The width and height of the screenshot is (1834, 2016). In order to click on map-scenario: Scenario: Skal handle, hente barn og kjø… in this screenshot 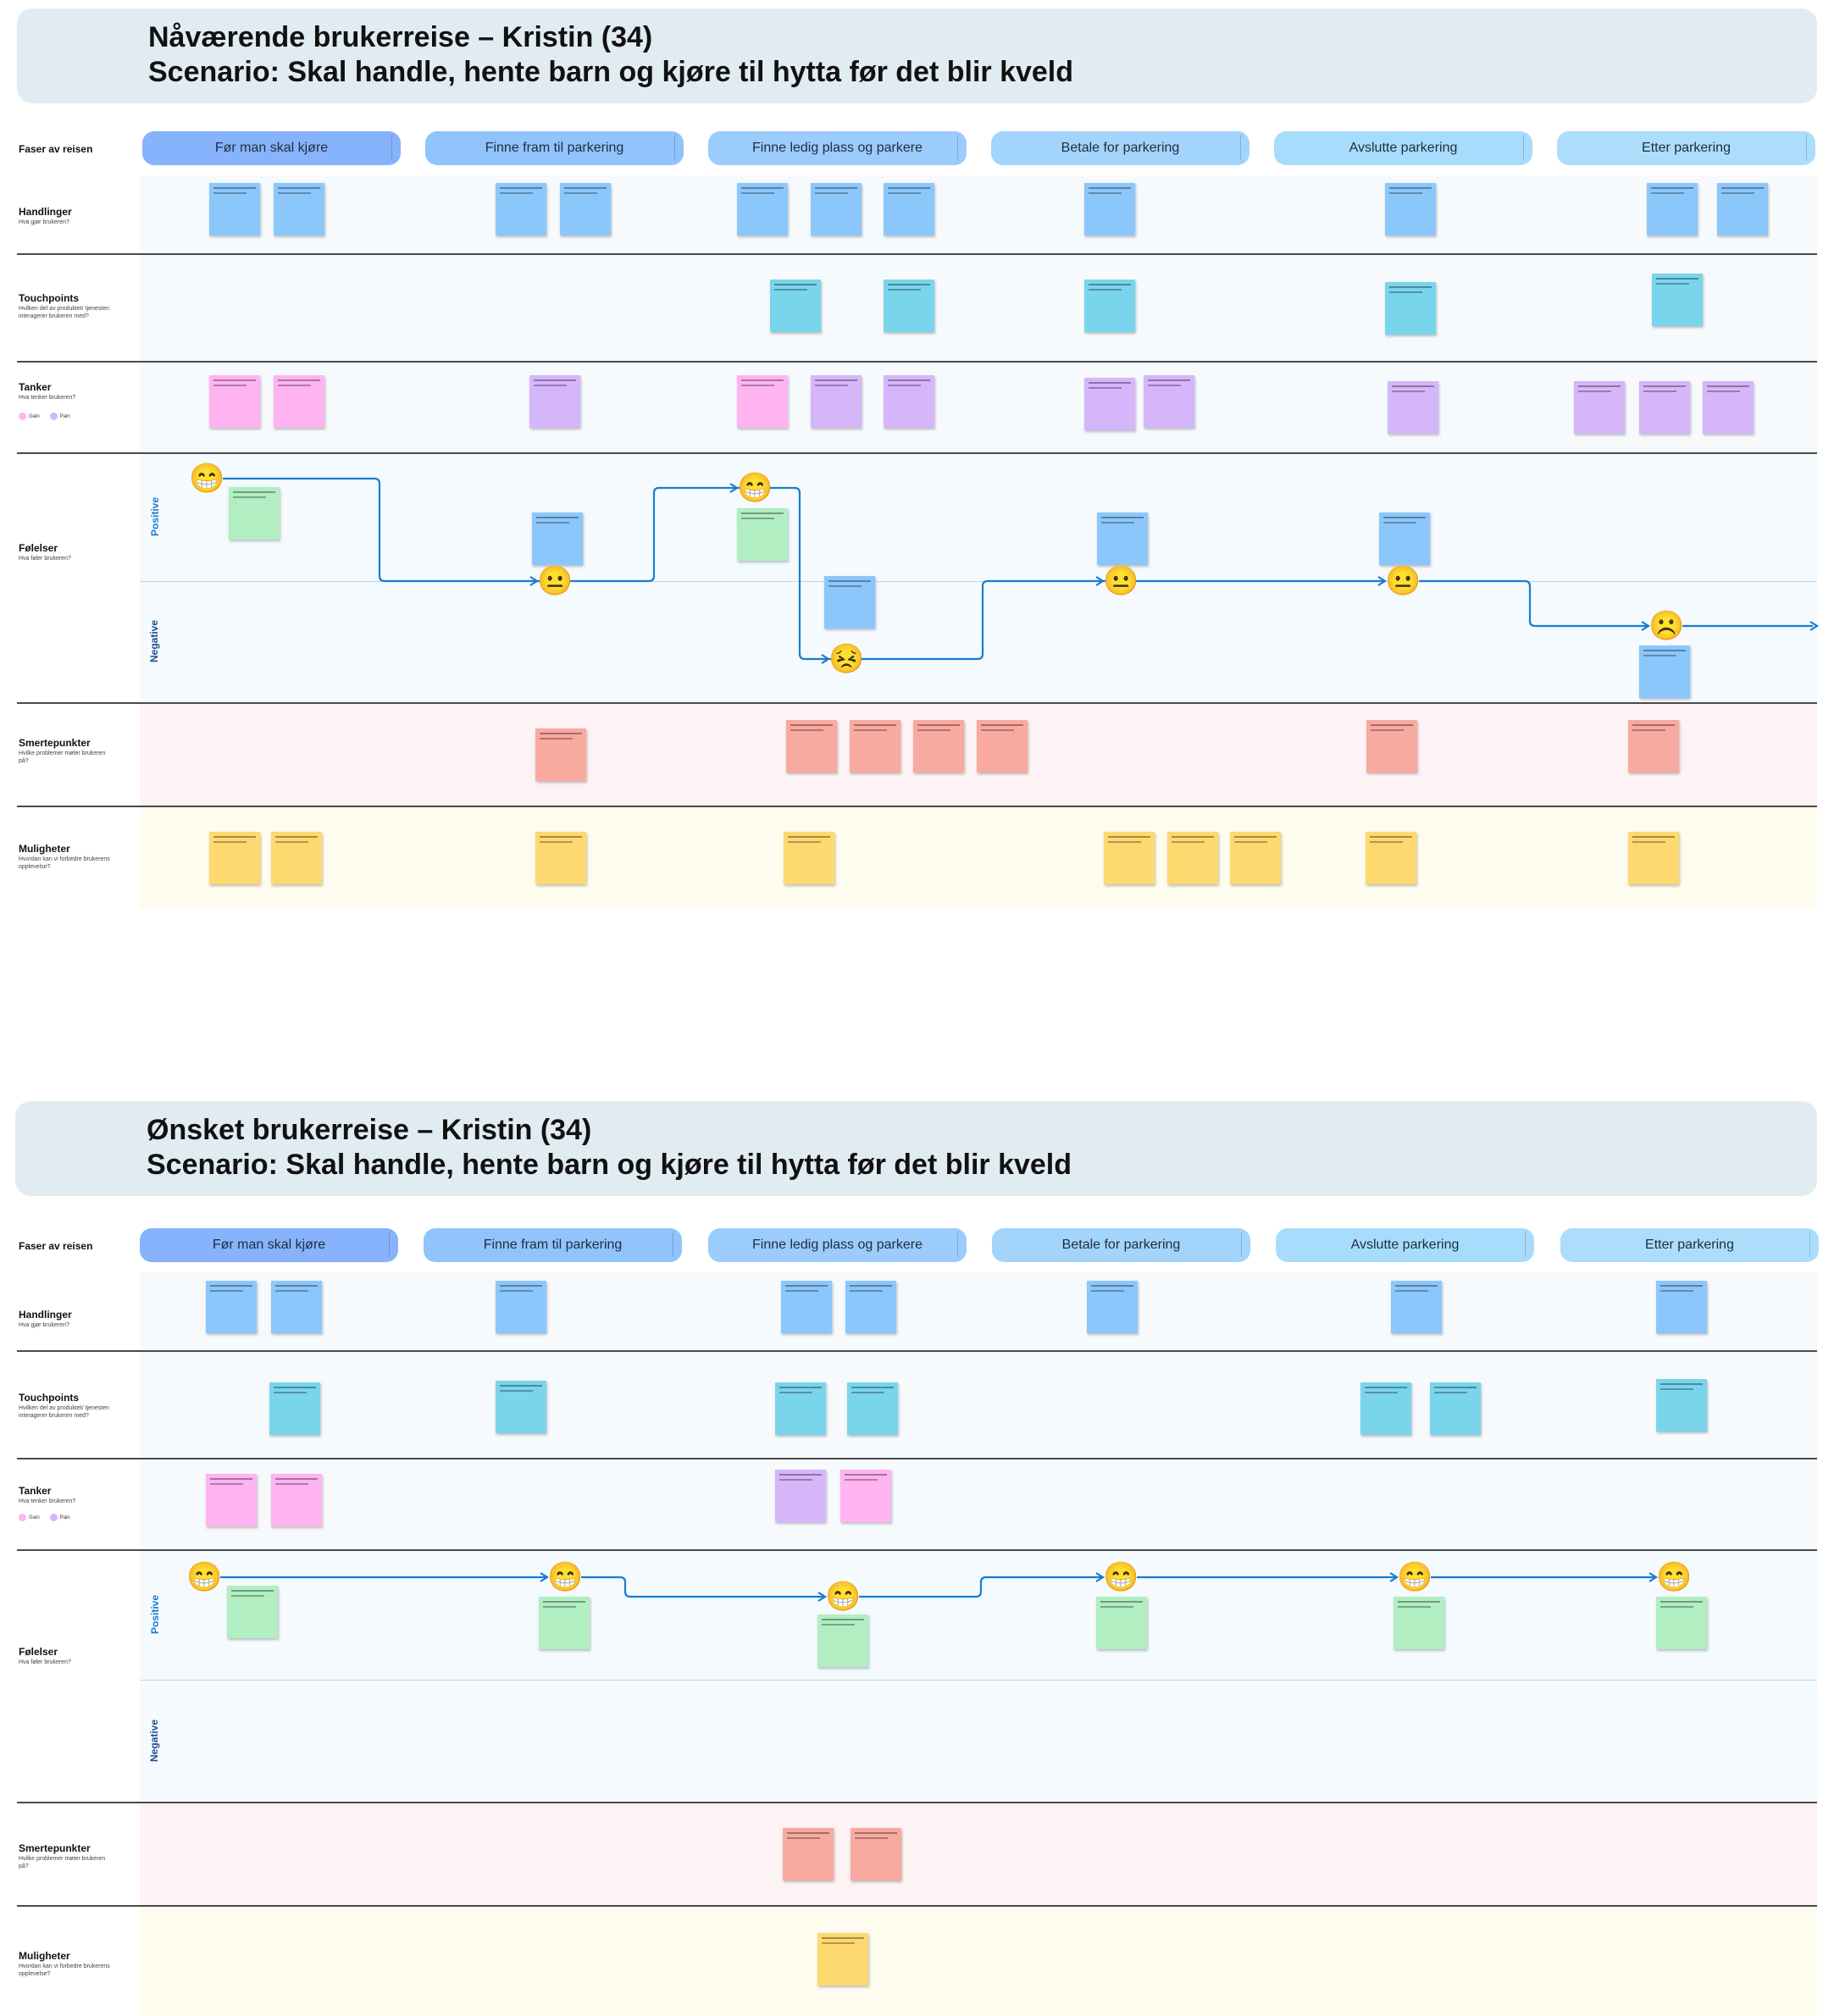, I will do `click(611, 72)`.